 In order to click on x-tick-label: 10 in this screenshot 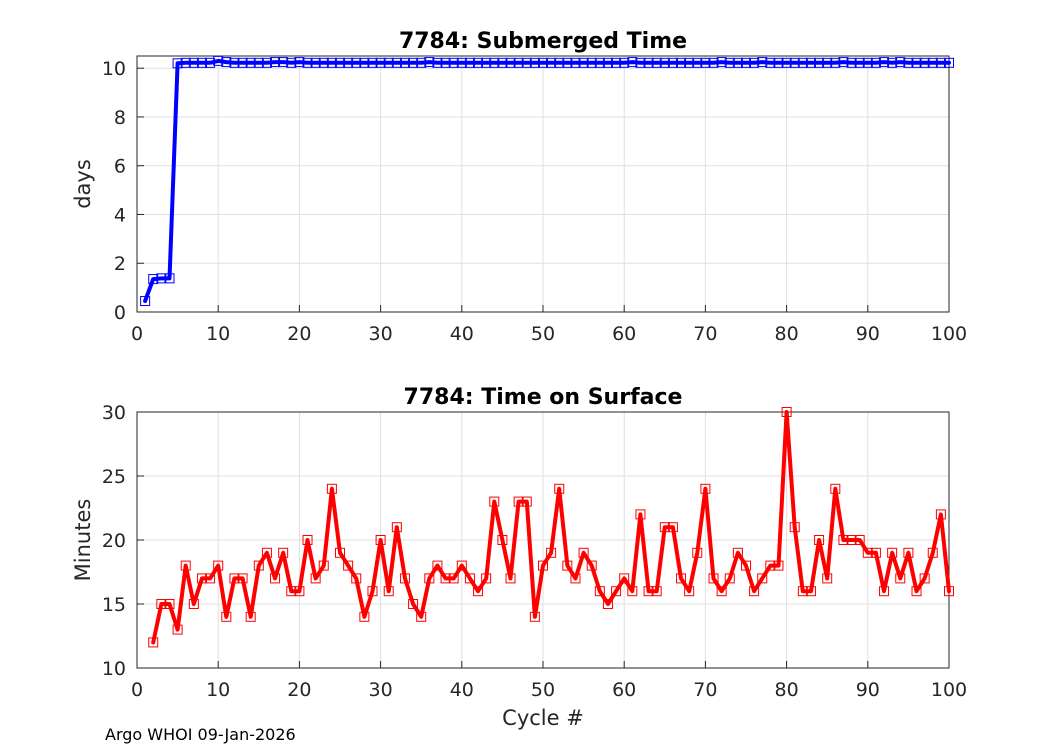, I will do `click(218, 690)`.